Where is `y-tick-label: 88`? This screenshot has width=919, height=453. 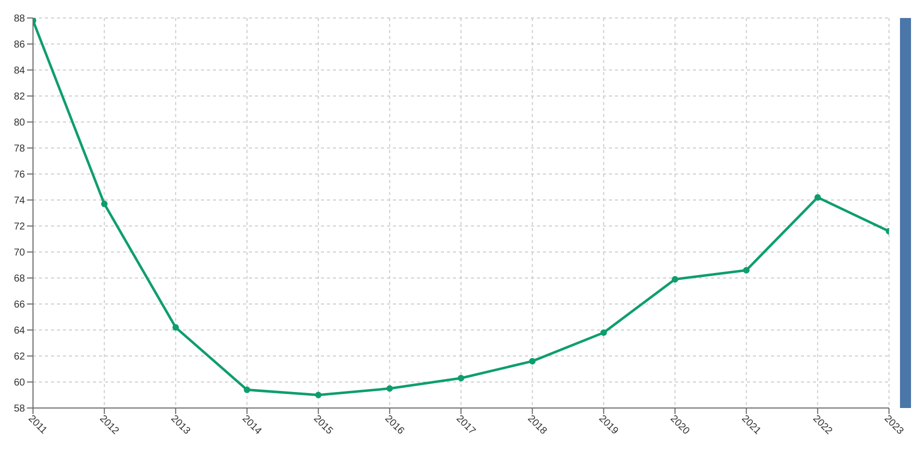
y-tick-label: 88 is located at coordinates (20, 19).